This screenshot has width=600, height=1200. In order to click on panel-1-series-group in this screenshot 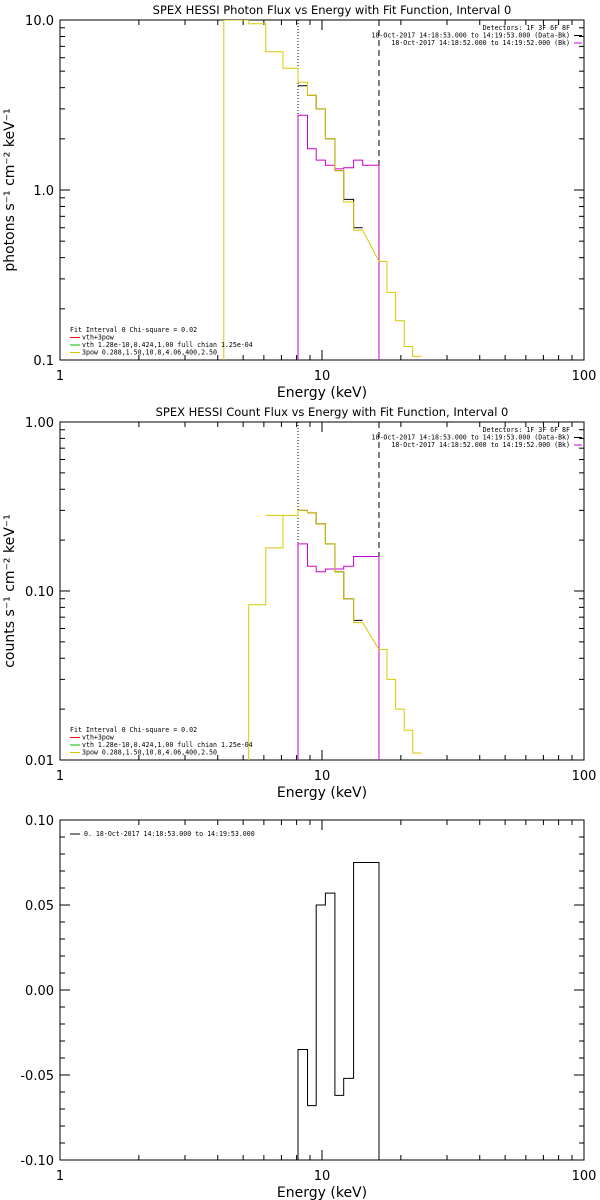, I will do `click(335, 634)`.